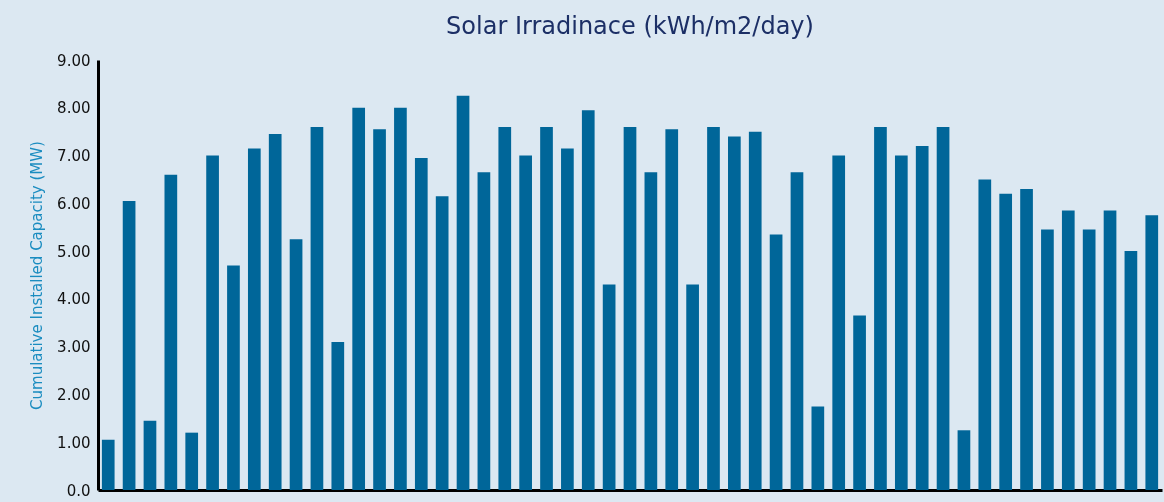  What do you see at coordinates (74, 299) in the screenshot?
I see `y-tick-label: 4.00` at bounding box center [74, 299].